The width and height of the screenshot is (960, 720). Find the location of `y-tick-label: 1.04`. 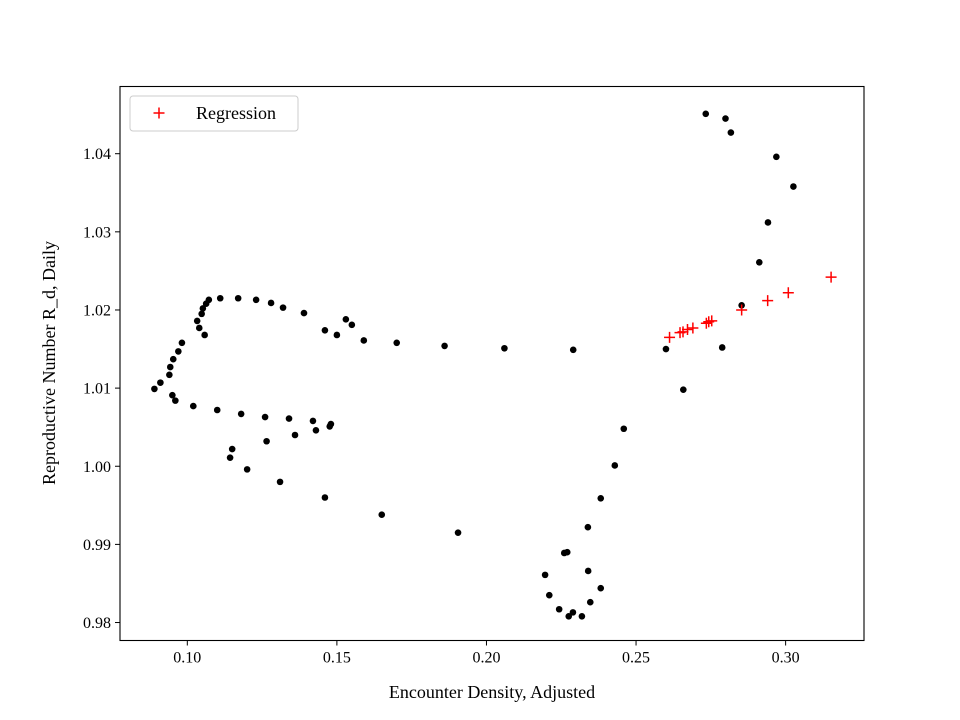

y-tick-label: 1.04 is located at coordinates (97, 154).